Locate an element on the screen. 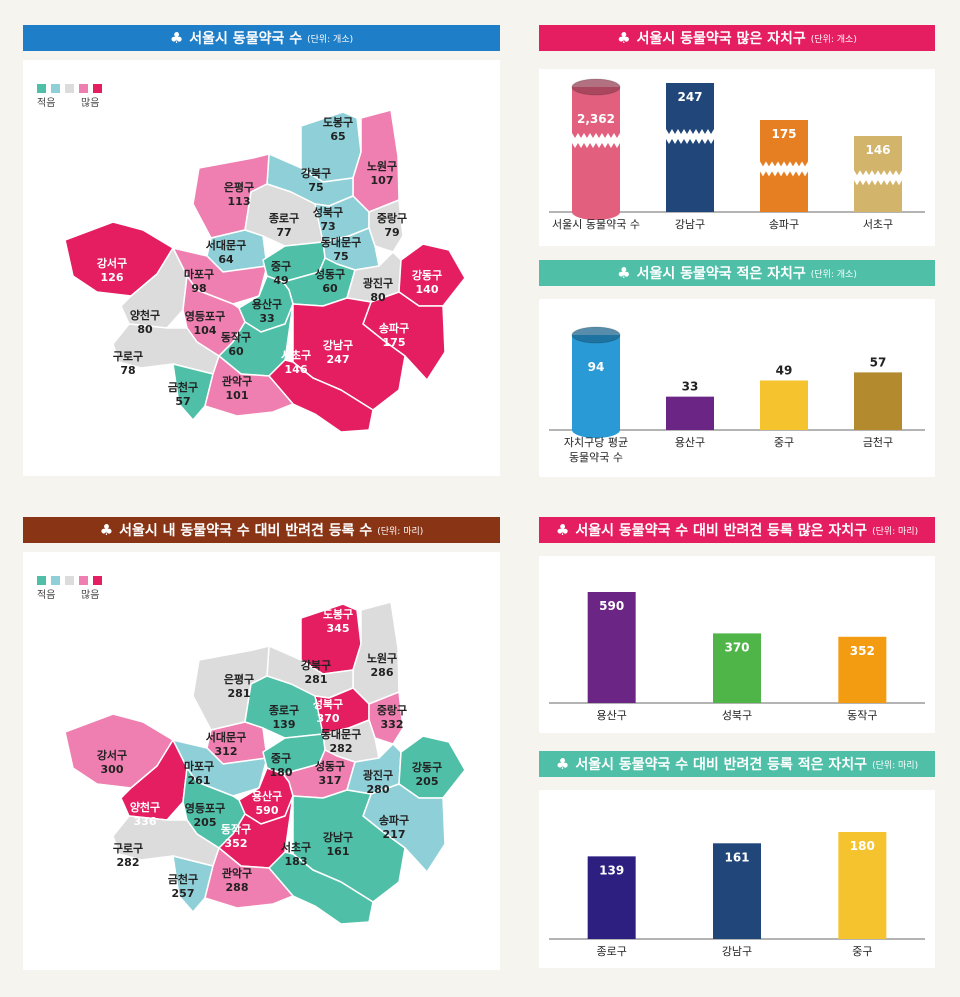 Image resolution: width=960 pixels, height=997 pixels. map2-header: ♣ 서울시 내 동물약국 수 대비 반려견 등록 수 (단위: 마리) is located at coordinates (261, 530).